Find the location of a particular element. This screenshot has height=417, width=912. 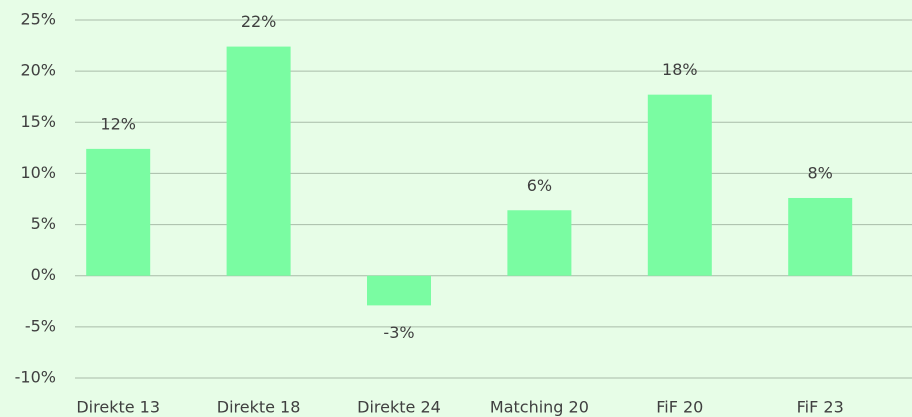

y-tick-label: 15% is located at coordinates (38, 121).